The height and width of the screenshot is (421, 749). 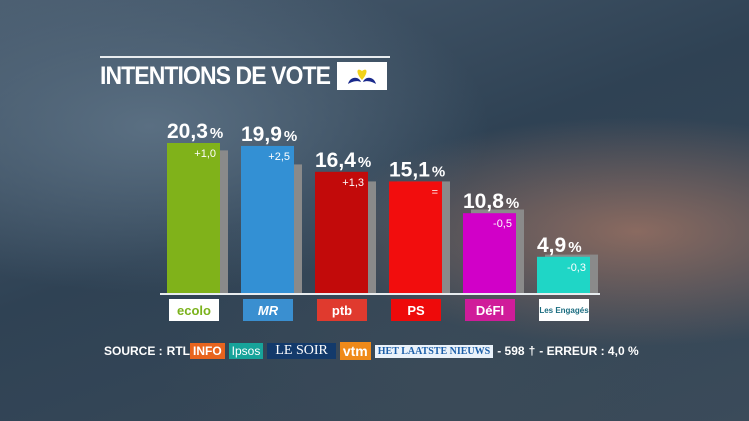 What do you see at coordinates (353, 183) in the screenshot?
I see `change-label: +1,3` at bounding box center [353, 183].